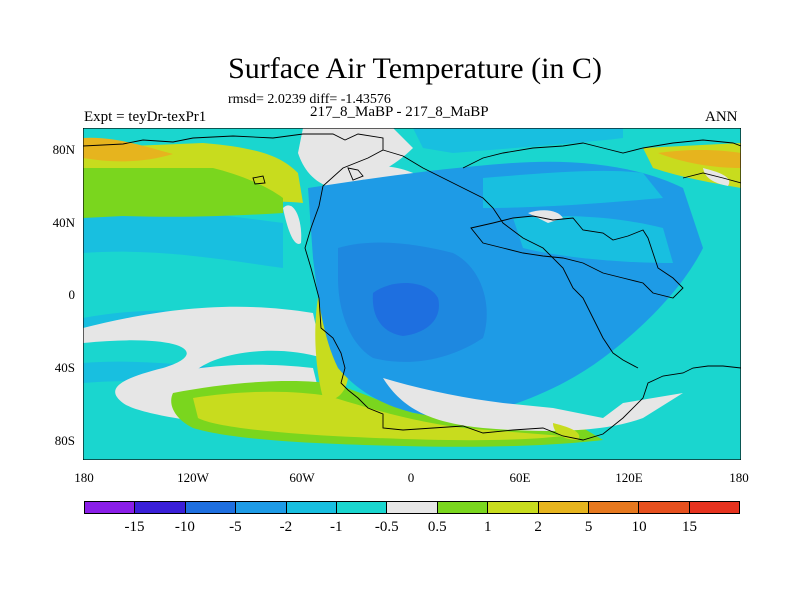 The width and height of the screenshot is (800, 600). Describe the element at coordinates (145, 117) in the screenshot. I see `experiment-label: Expt = teyDr-texPr1` at that location.